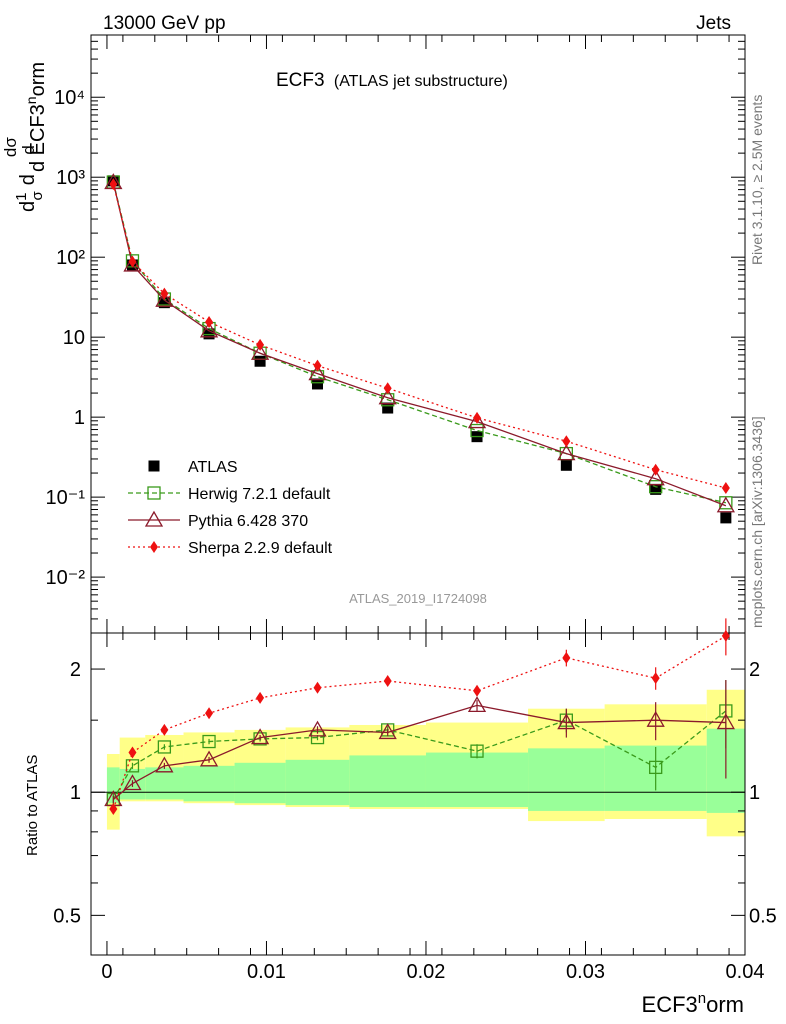 This screenshot has height=1024, width=786. Describe the element at coordinates (70, 258) in the screenshot. I see `y-tick-label-4: 10²` at that location.